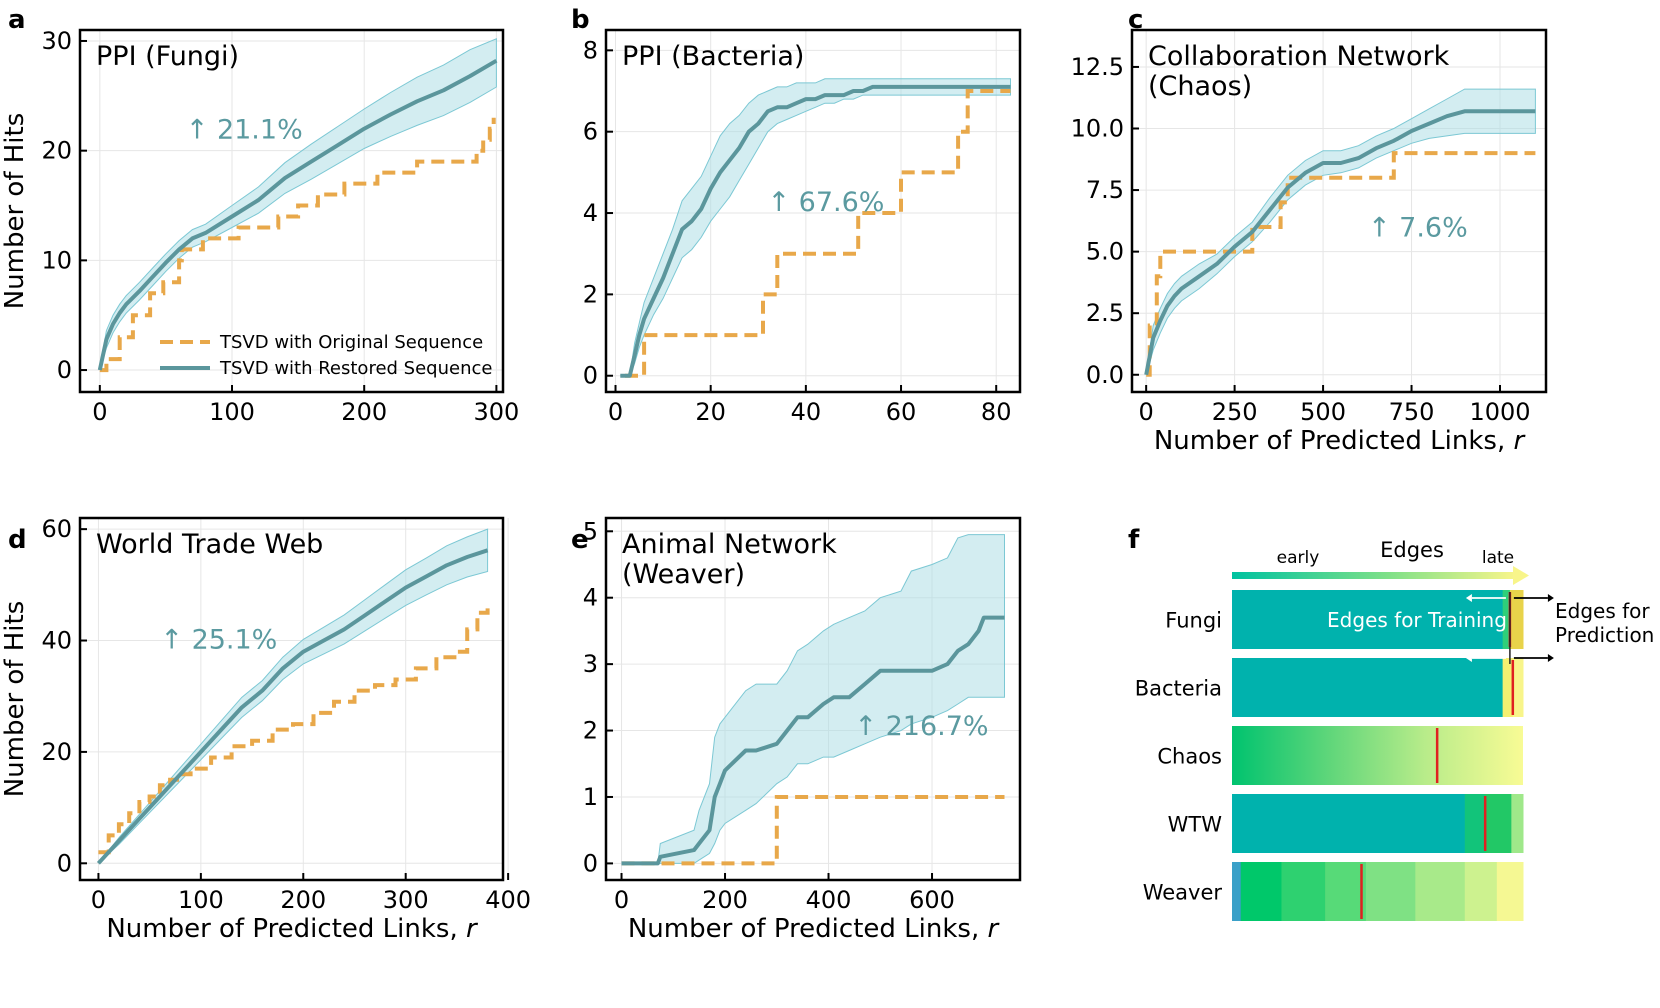  I want to click on edge-row: Bacteria, so click(1329, 687).